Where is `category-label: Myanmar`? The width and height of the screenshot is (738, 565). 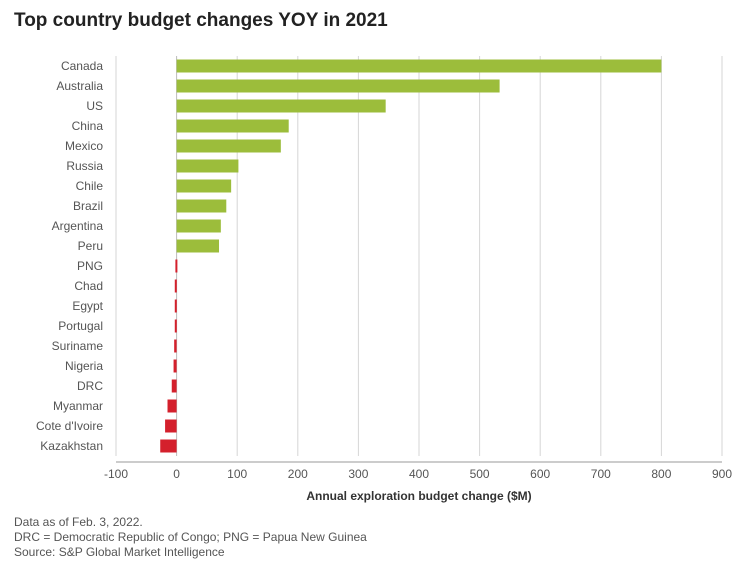 category-label: Myanmar is located at coordinates (78, 406).